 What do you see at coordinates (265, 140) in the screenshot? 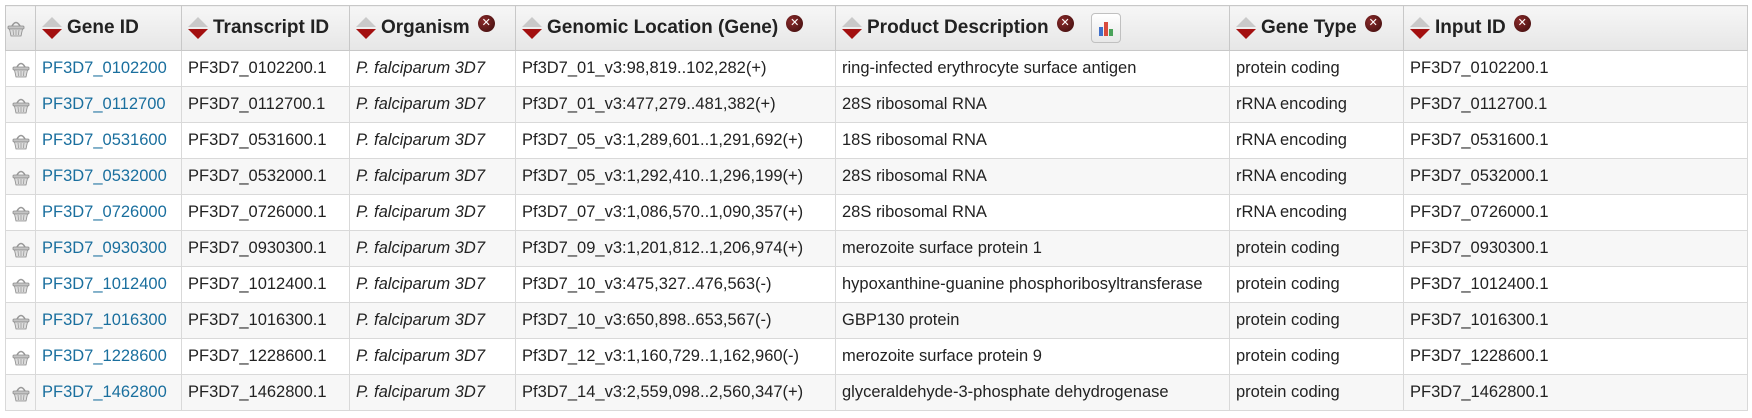
I see `transcript-id-cell: PF3D7_0531600.1` at bounding box center [265, 140].